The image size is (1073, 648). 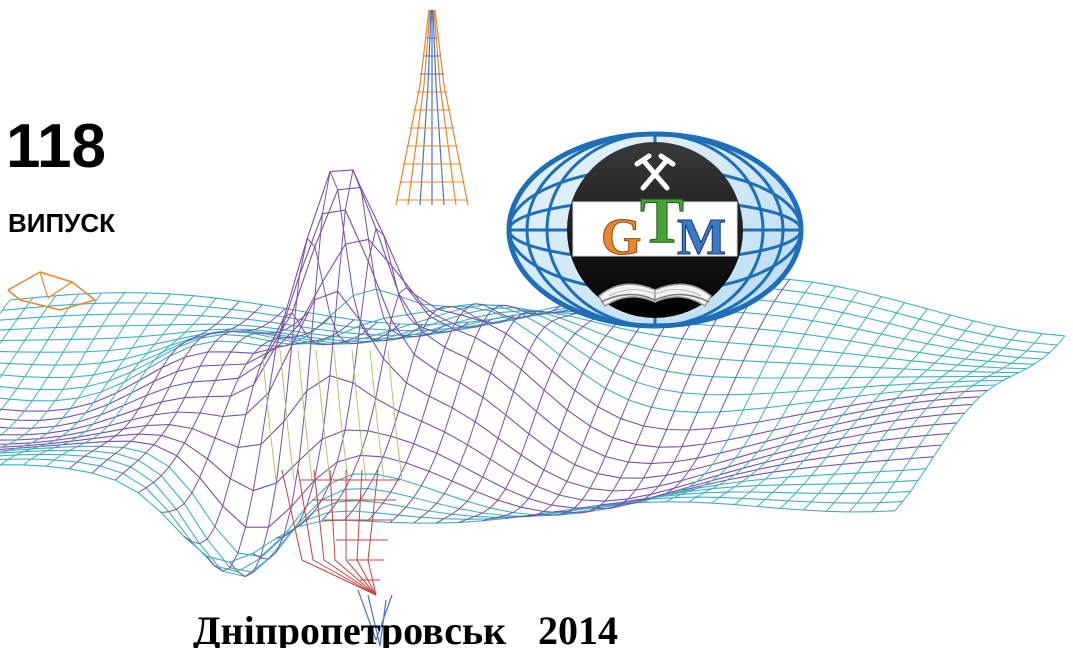 I want to click on issue-label: ВИПУСК, so click(x=61, y=223).